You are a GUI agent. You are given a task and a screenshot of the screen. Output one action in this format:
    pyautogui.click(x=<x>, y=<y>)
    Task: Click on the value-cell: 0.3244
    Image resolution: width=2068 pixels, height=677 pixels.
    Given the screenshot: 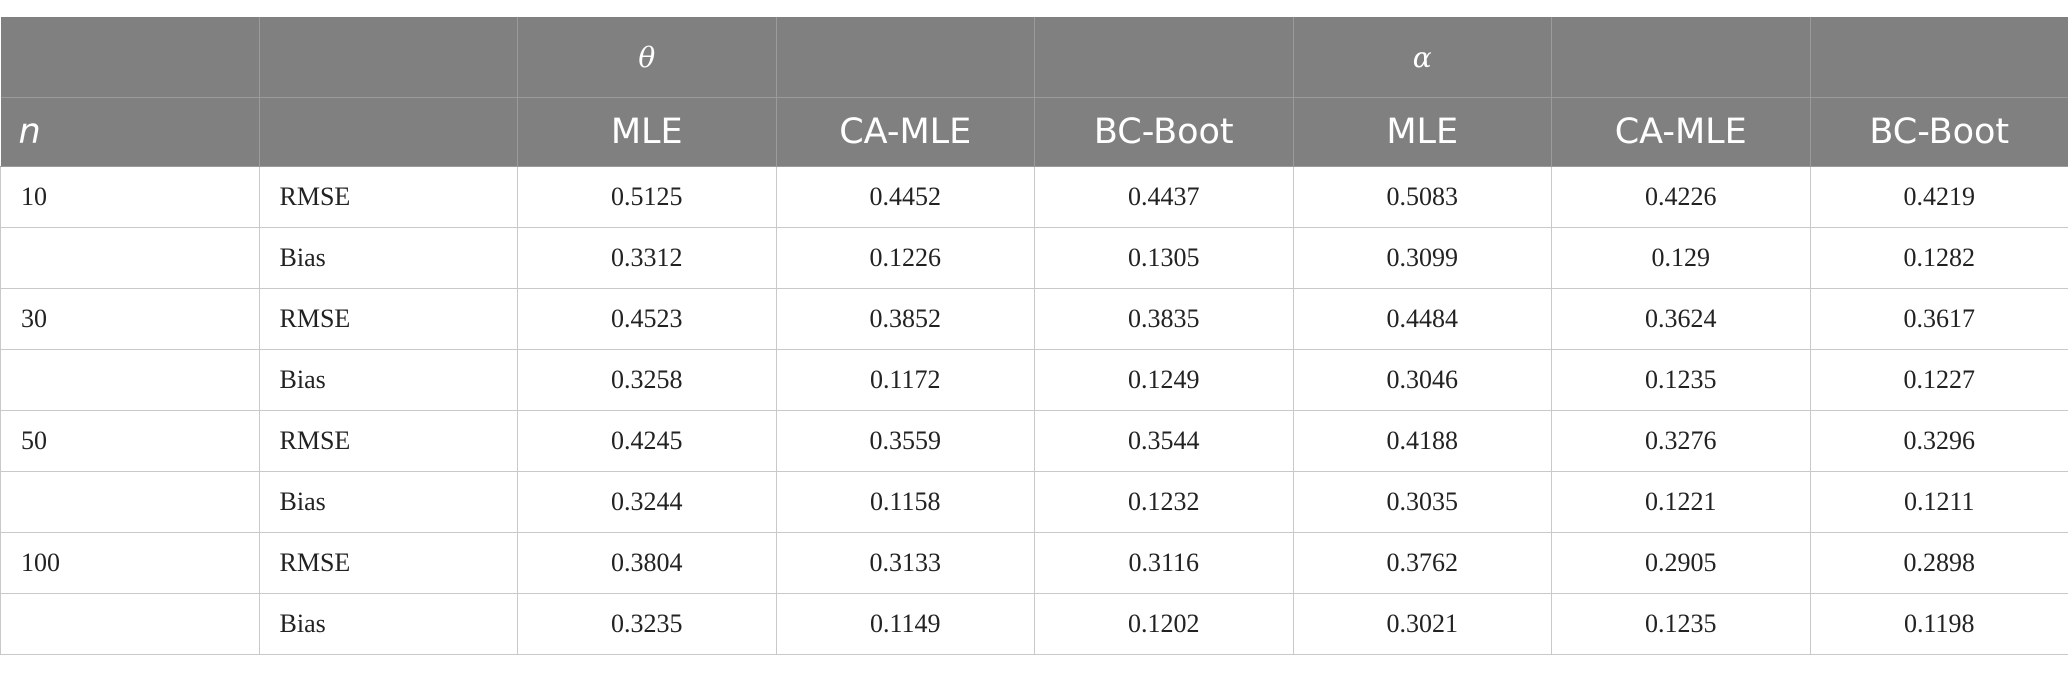 What is the action you would take?
    pyautogui.click(x=647, y=502)
    